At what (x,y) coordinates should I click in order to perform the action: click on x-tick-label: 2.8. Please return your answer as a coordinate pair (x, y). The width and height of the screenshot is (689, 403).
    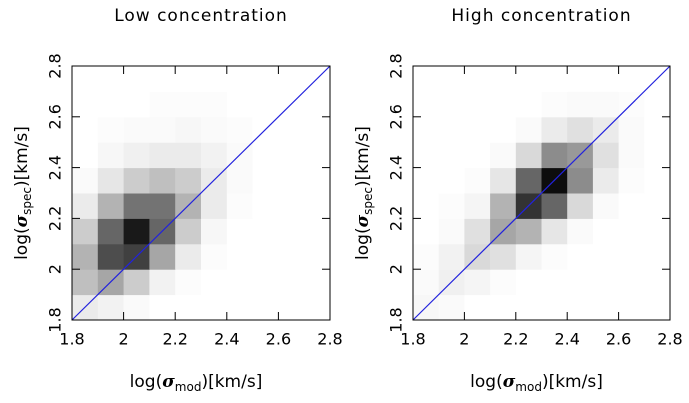
    Looking at the image, I should click on (329, 339).